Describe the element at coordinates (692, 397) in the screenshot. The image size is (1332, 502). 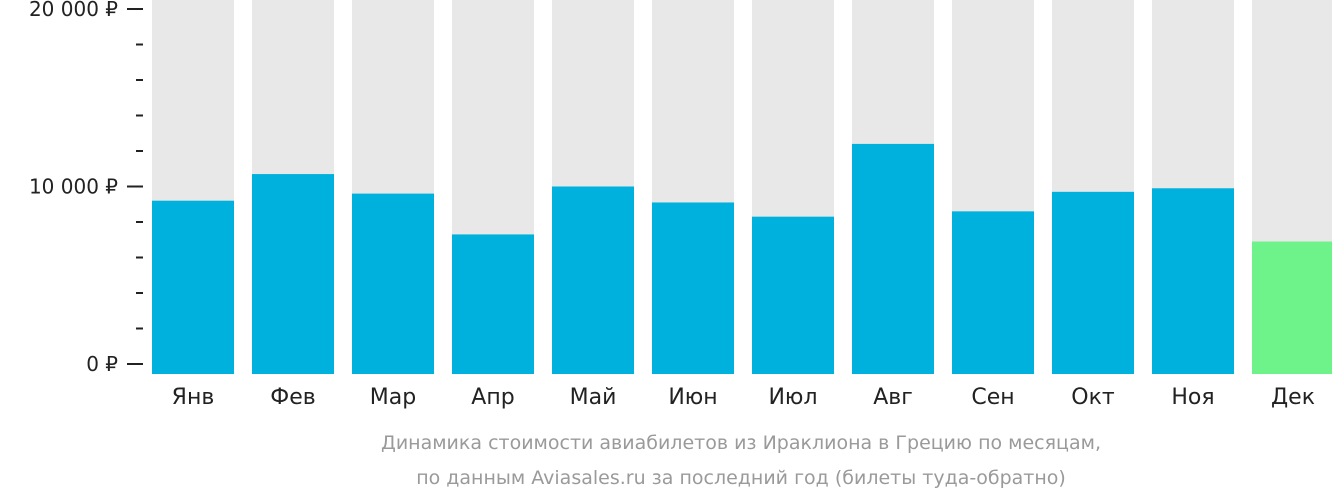
I see `x-tick-label: Июн` at that location.